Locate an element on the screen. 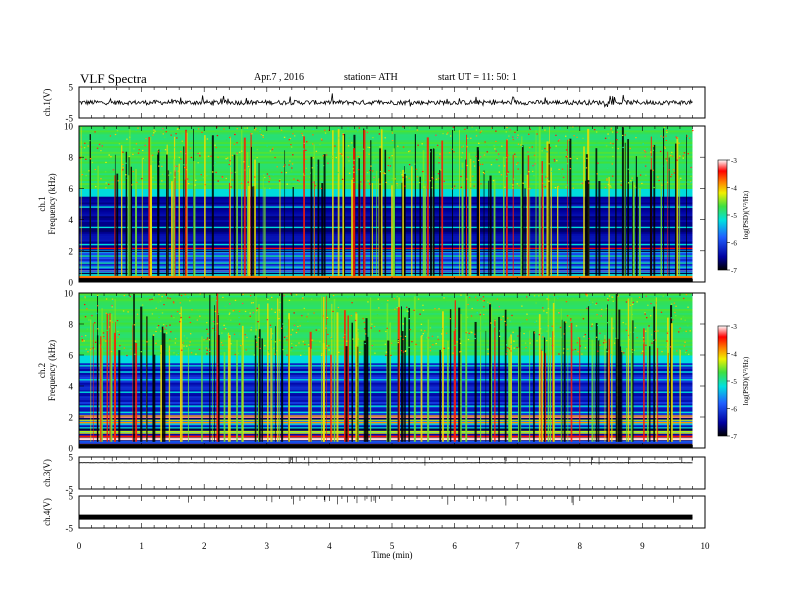  y-axis-label: ch.1 is located at coordinates (42, 203).